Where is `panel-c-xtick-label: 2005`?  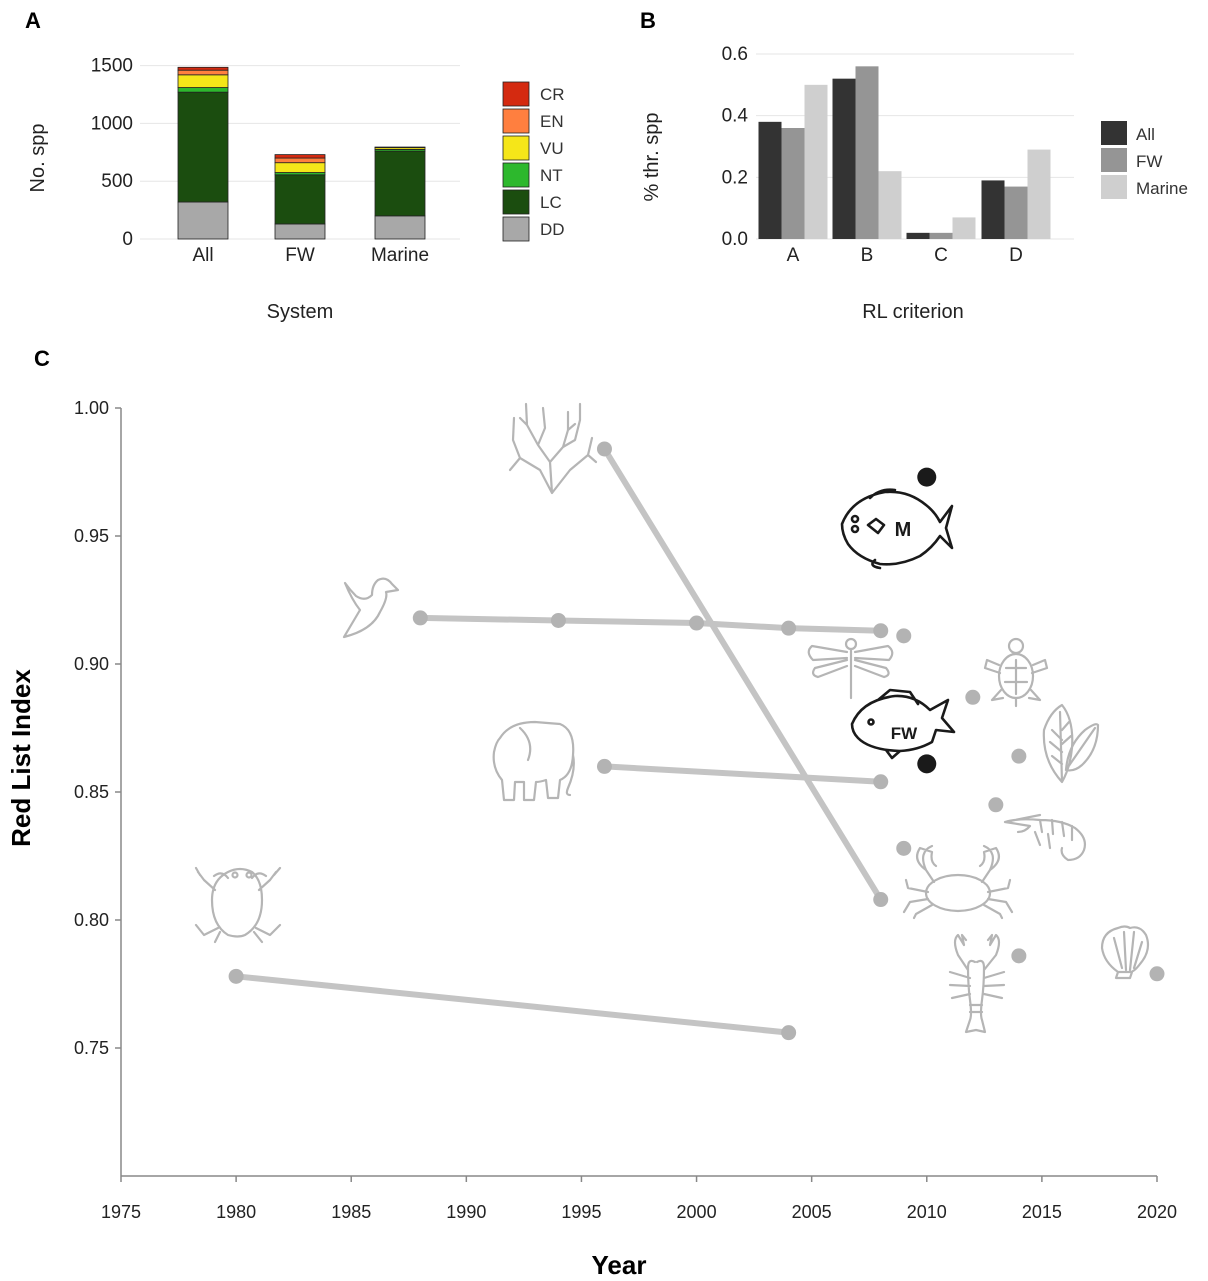 panel-c-xtick-label: 2005 is located at coordinates (812, 1212).